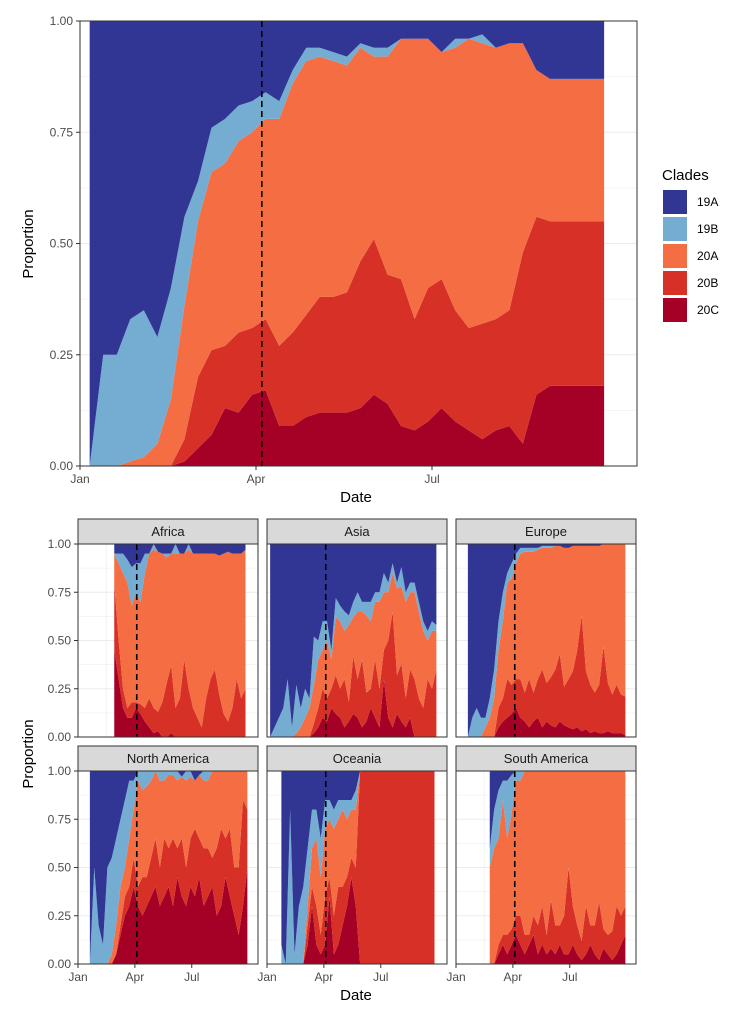  Describe the element at coordinates (77, 977) in the screenshot. I see `facet-north-america-x-tick-label: Jan` at that location.